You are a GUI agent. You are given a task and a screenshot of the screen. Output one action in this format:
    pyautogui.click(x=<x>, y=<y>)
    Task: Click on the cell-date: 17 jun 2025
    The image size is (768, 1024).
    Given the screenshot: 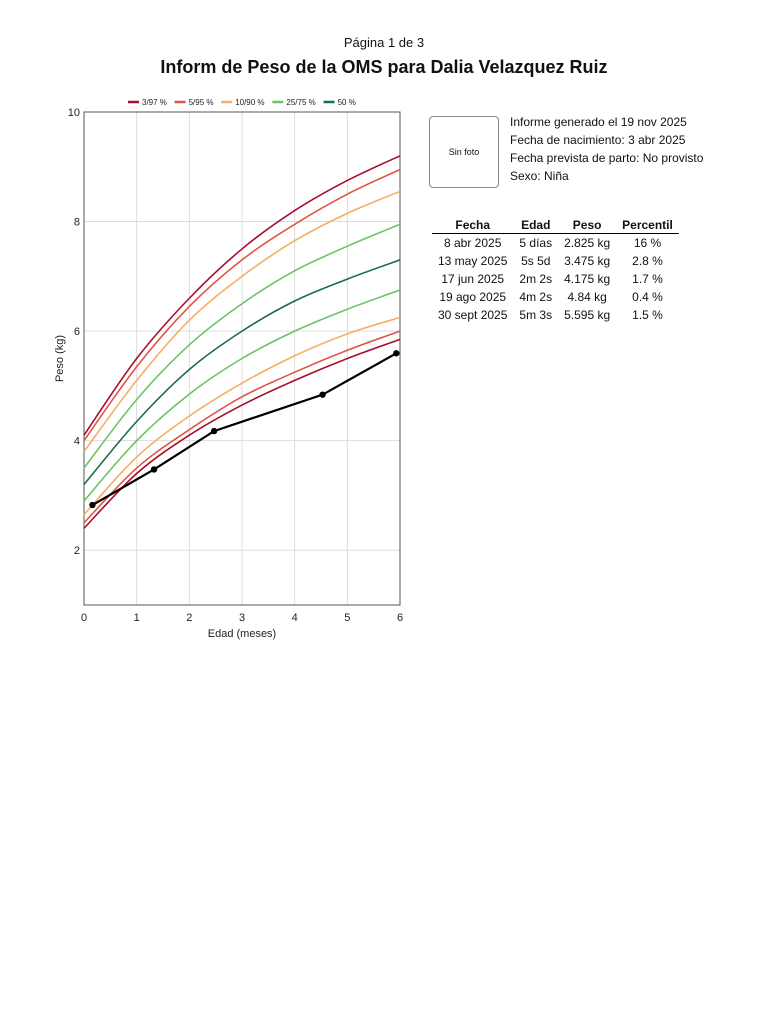 What is the action you would take?
    pyautogui.click(x=473, y=279)
    